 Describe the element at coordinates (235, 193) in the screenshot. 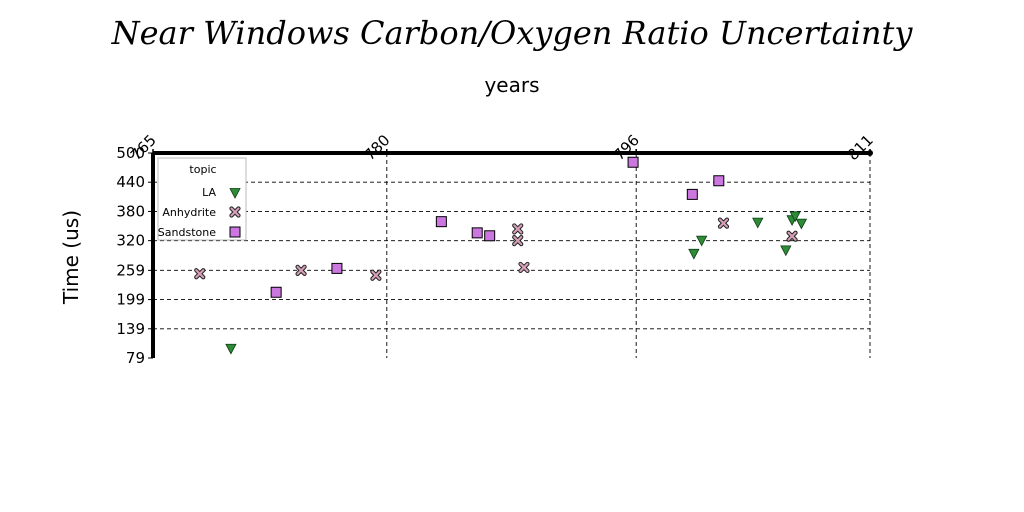

I see `legend-marker-la` at that location.